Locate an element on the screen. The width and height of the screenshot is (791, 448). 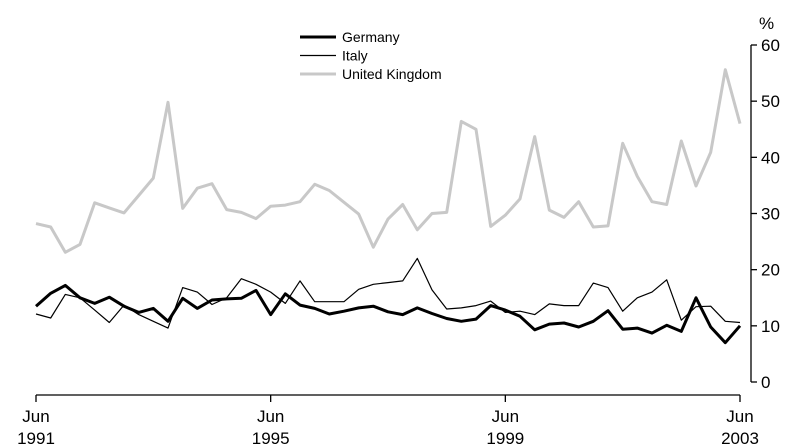
x-tick-label: 1999 is located at coordinates (505, 438).